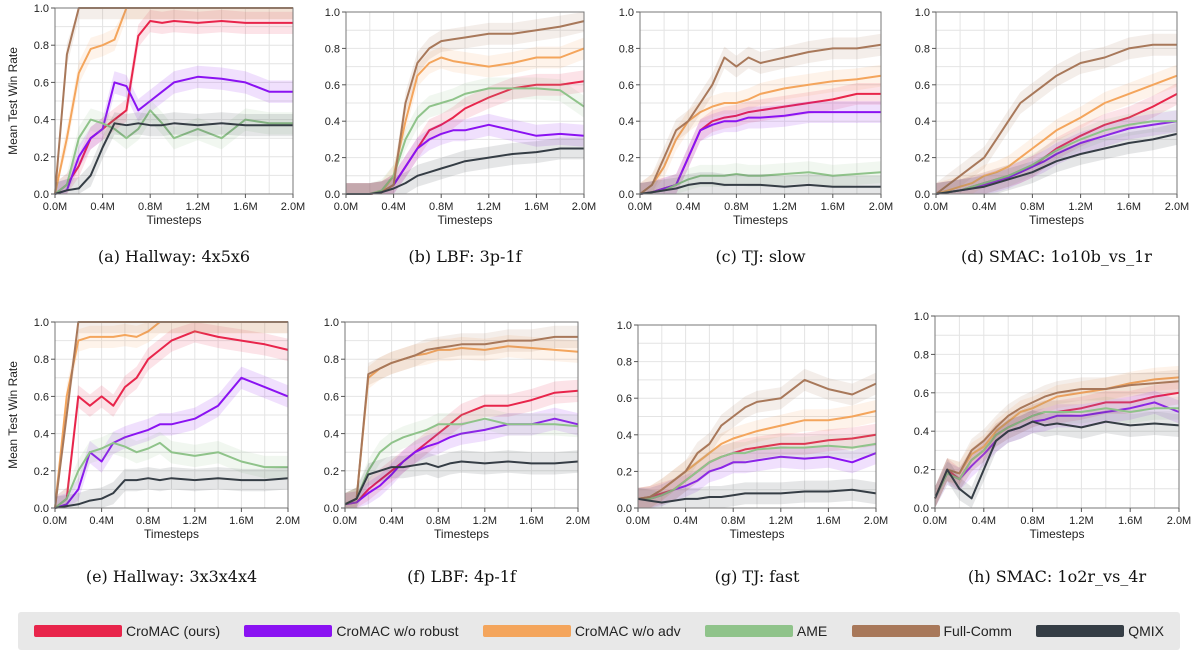 The height and width of the screenshot is (661, 1197). What do you see at coordinates (1146, 631) in the screenshot?
I see `legend-label: QMIX` at bounding box center [1146, 631].